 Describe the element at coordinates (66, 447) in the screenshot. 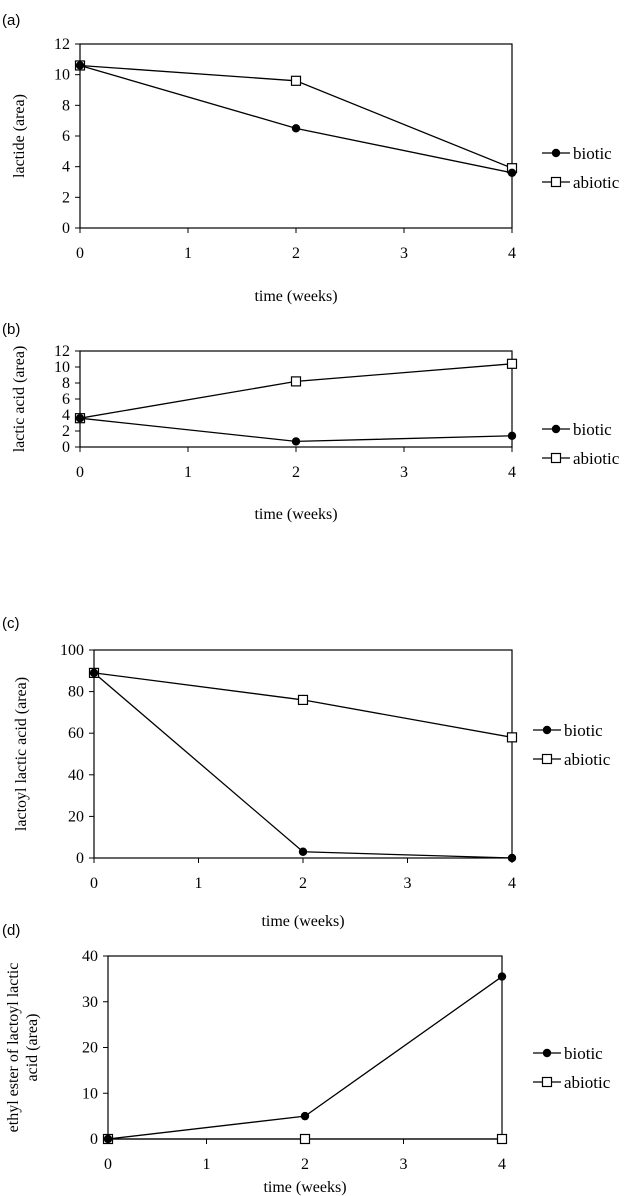

I see `panel-2-y-tick-label: 0` at that location.